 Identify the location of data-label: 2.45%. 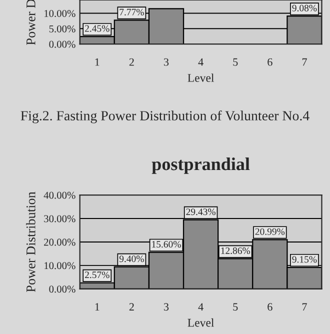
(97, 28).